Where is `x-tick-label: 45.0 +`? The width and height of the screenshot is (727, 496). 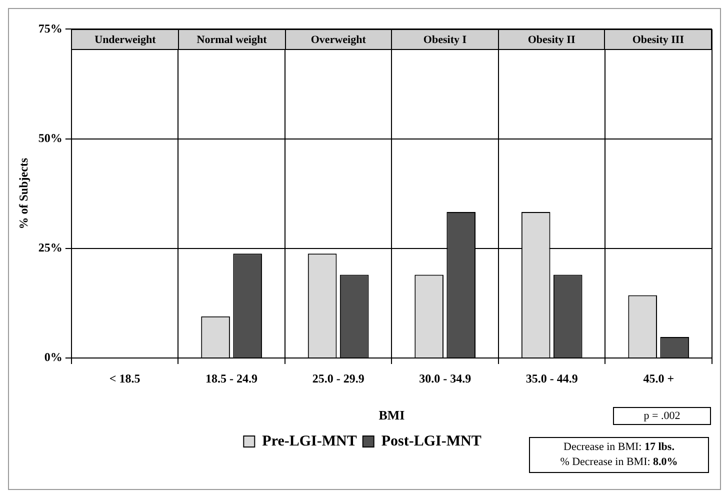 x-tick-label: 45.0 + is located at coordinates (658, 378).